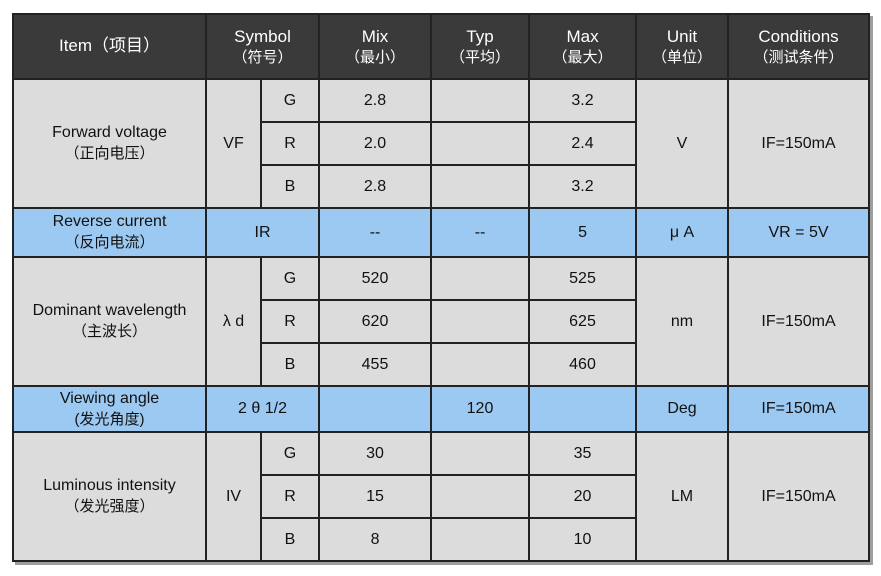  Describe the element at coordinates (233, 496) in the screenshot. I see `cell-symbol-iv: IV` at that location.